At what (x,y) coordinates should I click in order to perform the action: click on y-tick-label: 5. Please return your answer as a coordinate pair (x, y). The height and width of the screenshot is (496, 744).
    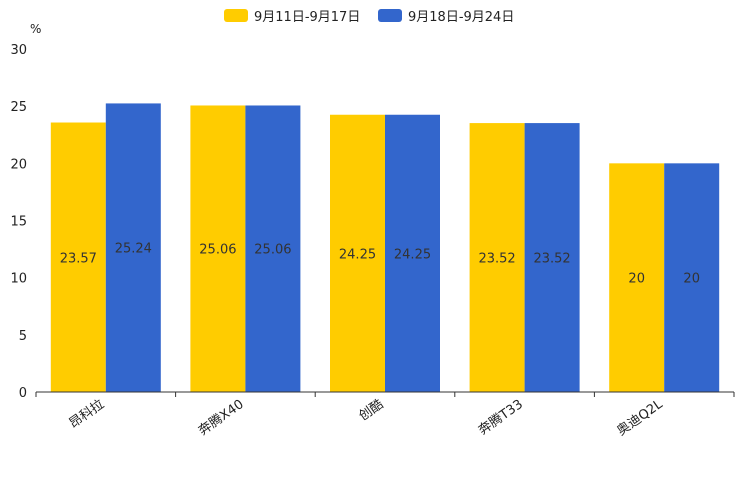
    Looking at the image, I should click on (23, 336).